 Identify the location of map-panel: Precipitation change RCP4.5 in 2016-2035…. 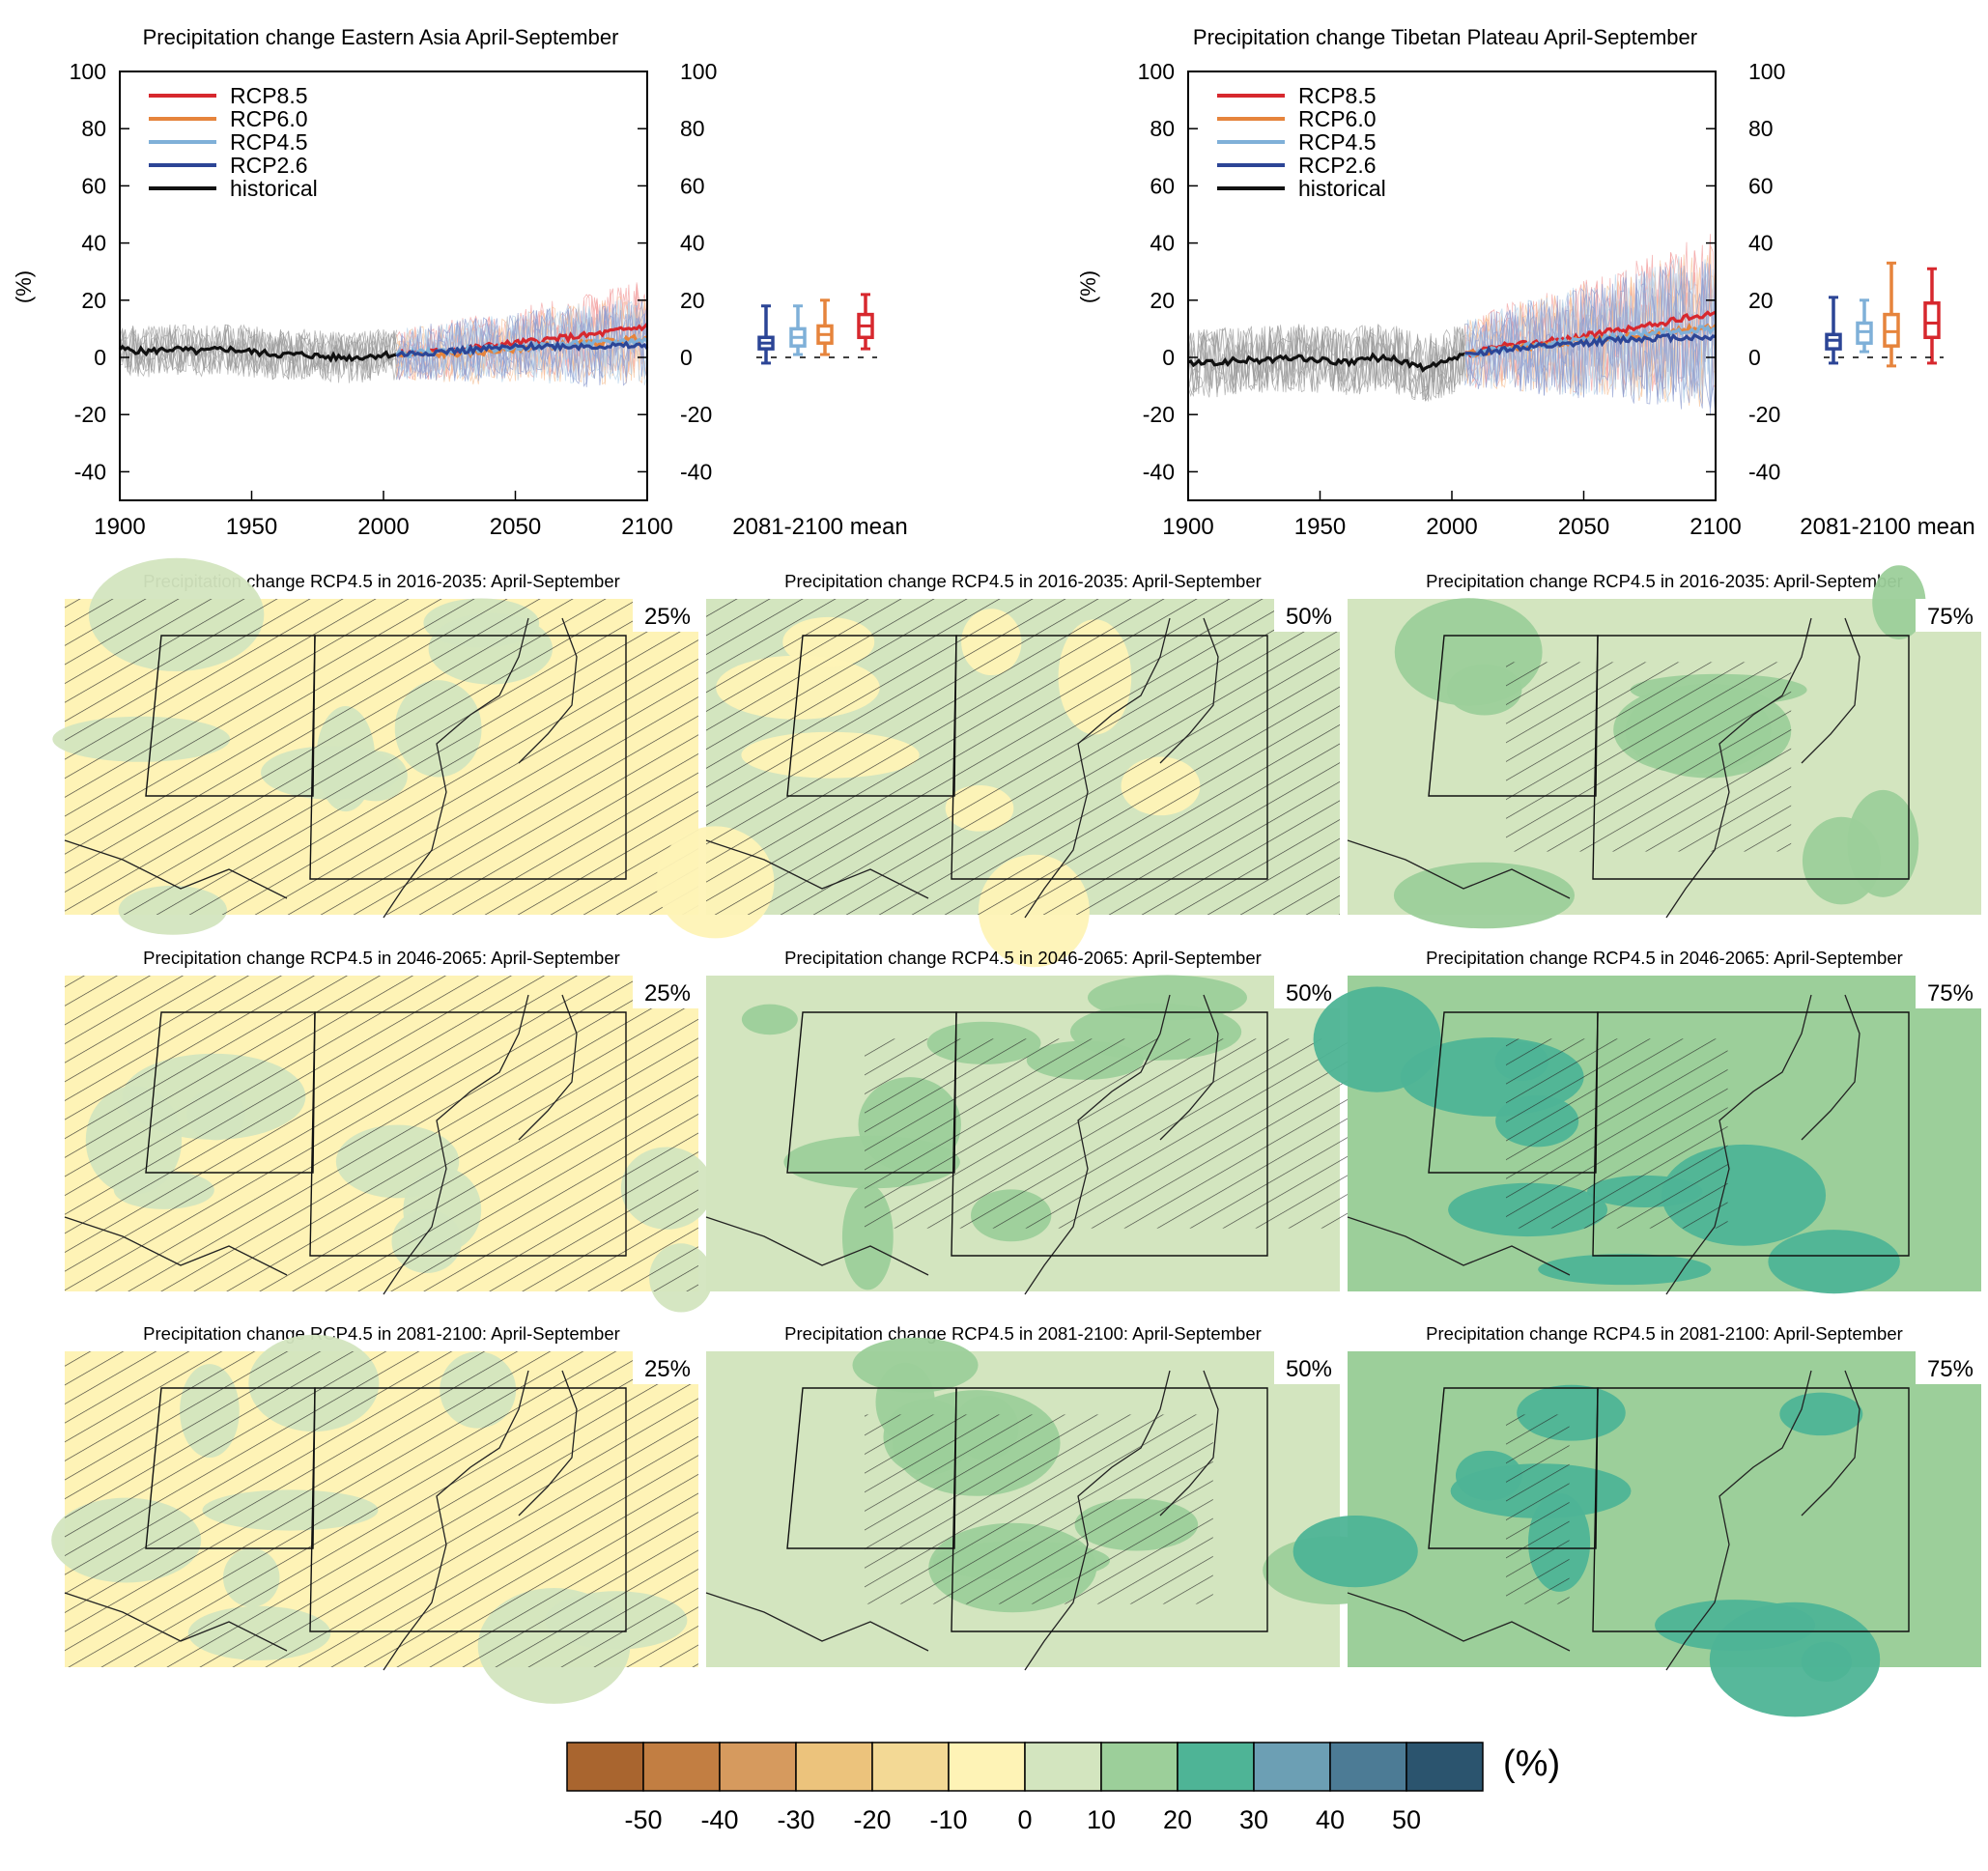
(998, 769).